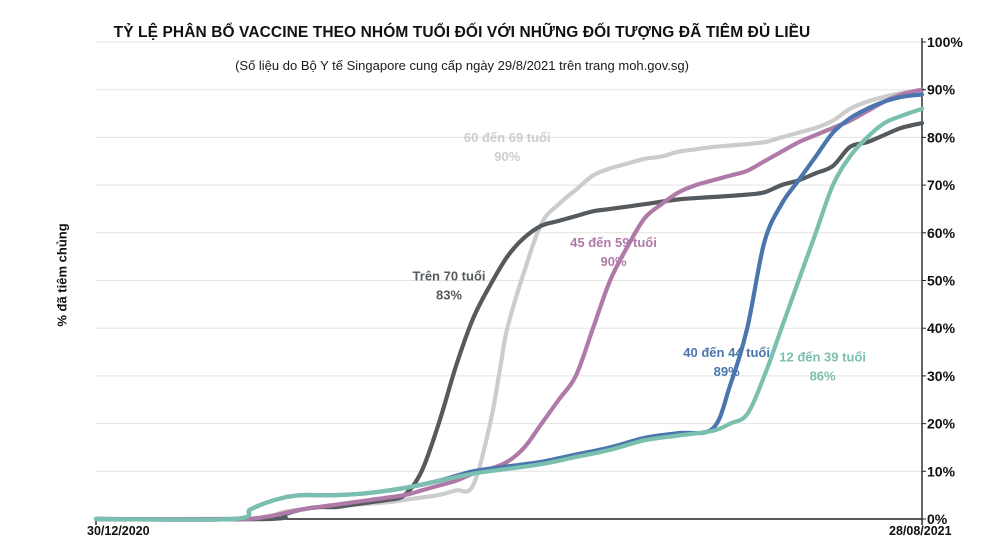 The image size is (994, 544). What do you see at coordinates (822, 357) in the screenshot?
I see `series-label-12-39: 12 đến 39 tuổi` at bounding box center [822, 357].